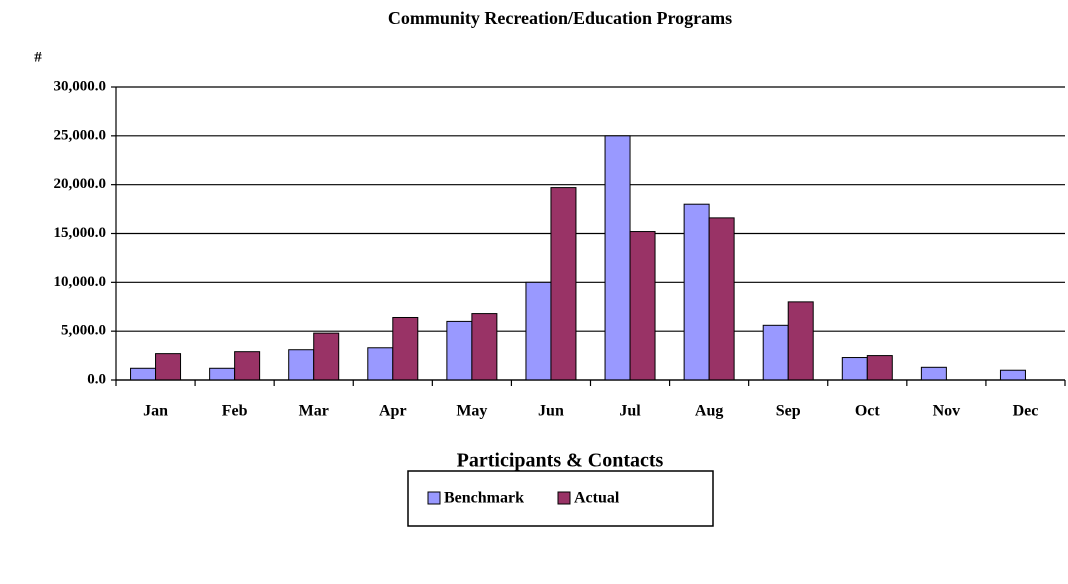 This screenshot has height=584, width=1068. What do you see at coordinates (83, 331) in the screenshot?
I see `y-tick-label: 5,000.0` at bounding box center [83, 331].